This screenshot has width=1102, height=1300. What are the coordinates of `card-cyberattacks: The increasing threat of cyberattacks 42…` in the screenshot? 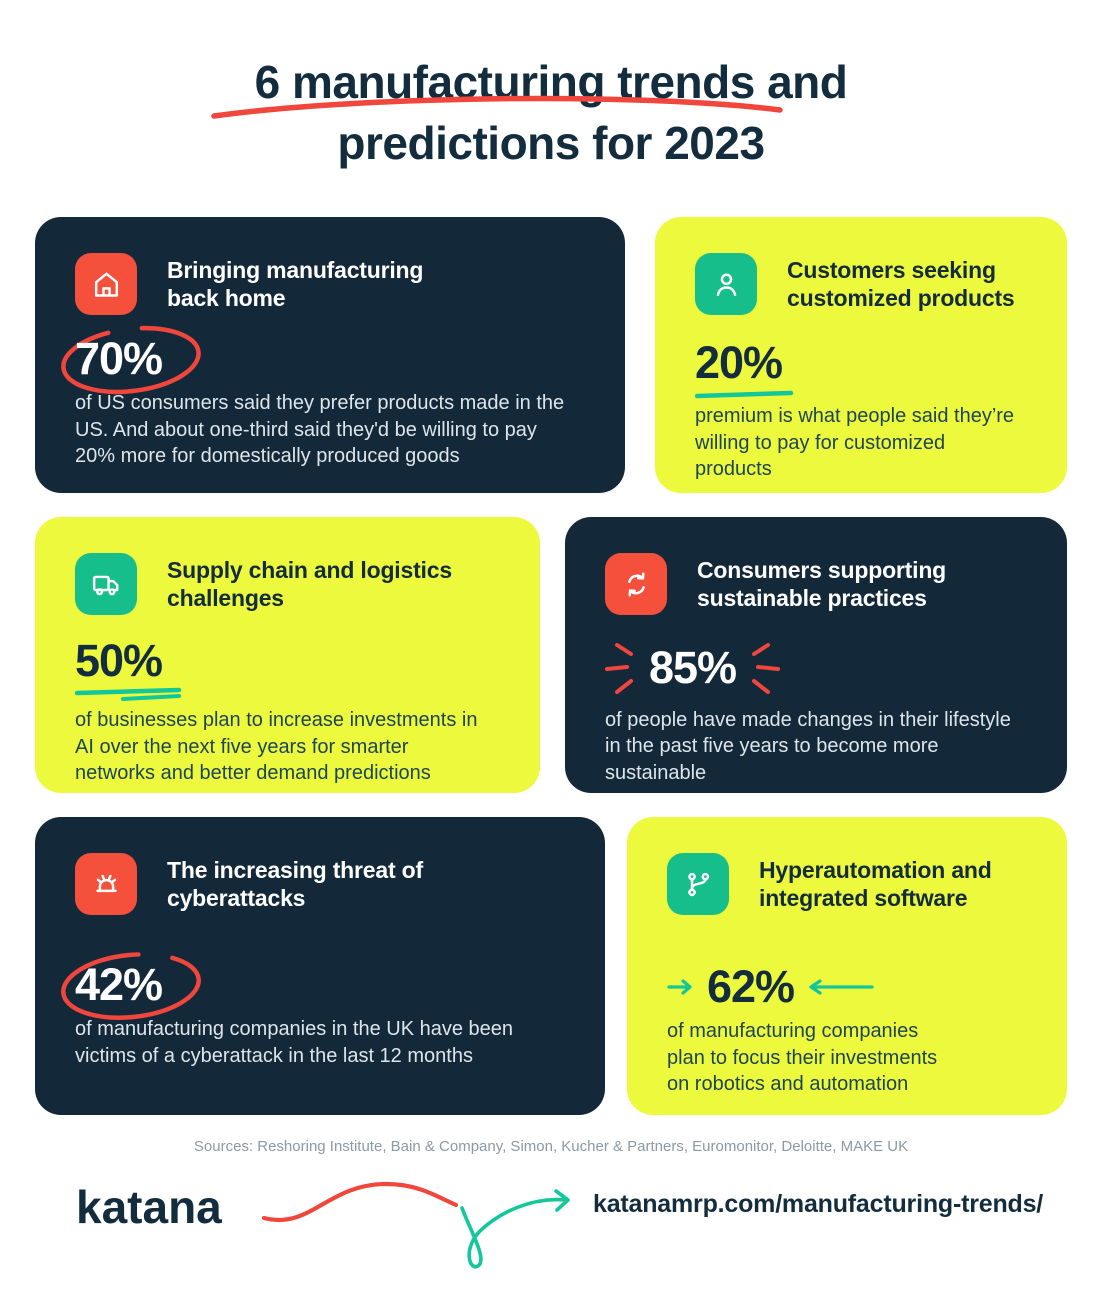 It's located at (320, 966).